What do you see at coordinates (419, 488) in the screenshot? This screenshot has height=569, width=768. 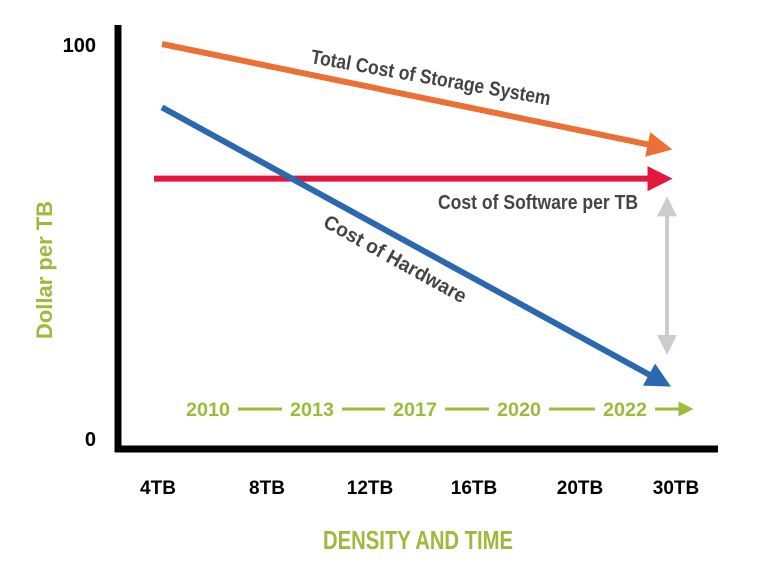 I see `x-tick-labels: 4TB 8TB 12TB 16TB 20TB 30TB` at bounding box center [419, 488].